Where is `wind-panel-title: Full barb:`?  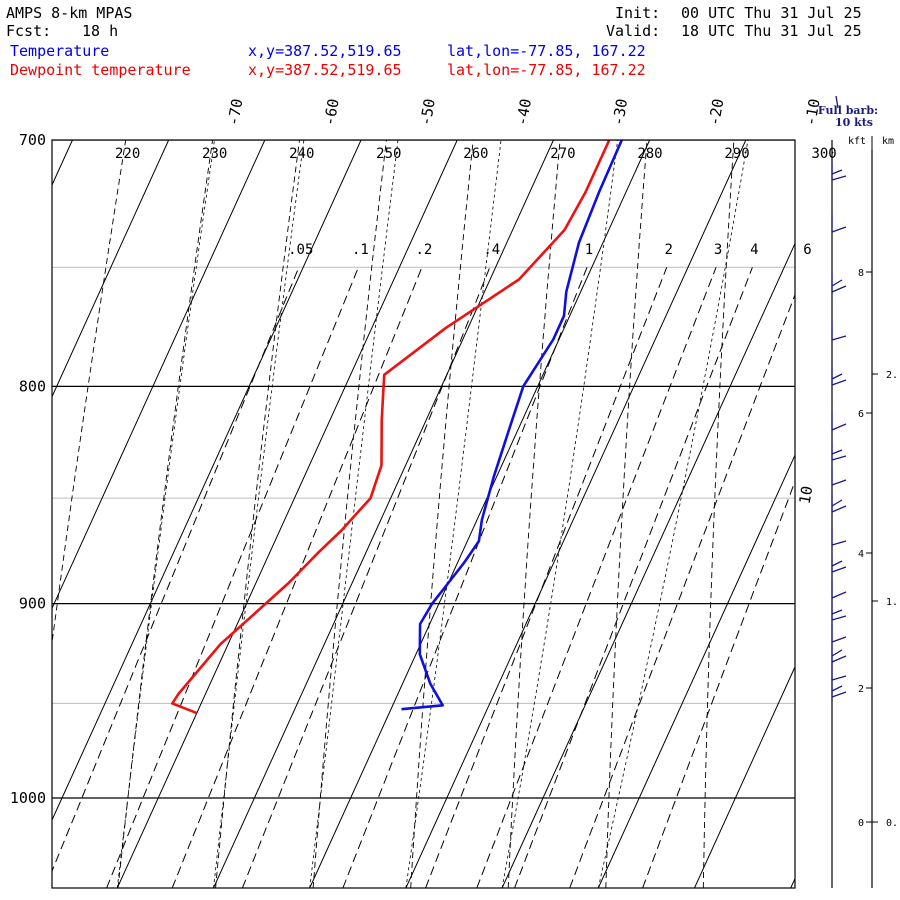
wind-panel-title: Full barb: is located at coordinates (848, 110).